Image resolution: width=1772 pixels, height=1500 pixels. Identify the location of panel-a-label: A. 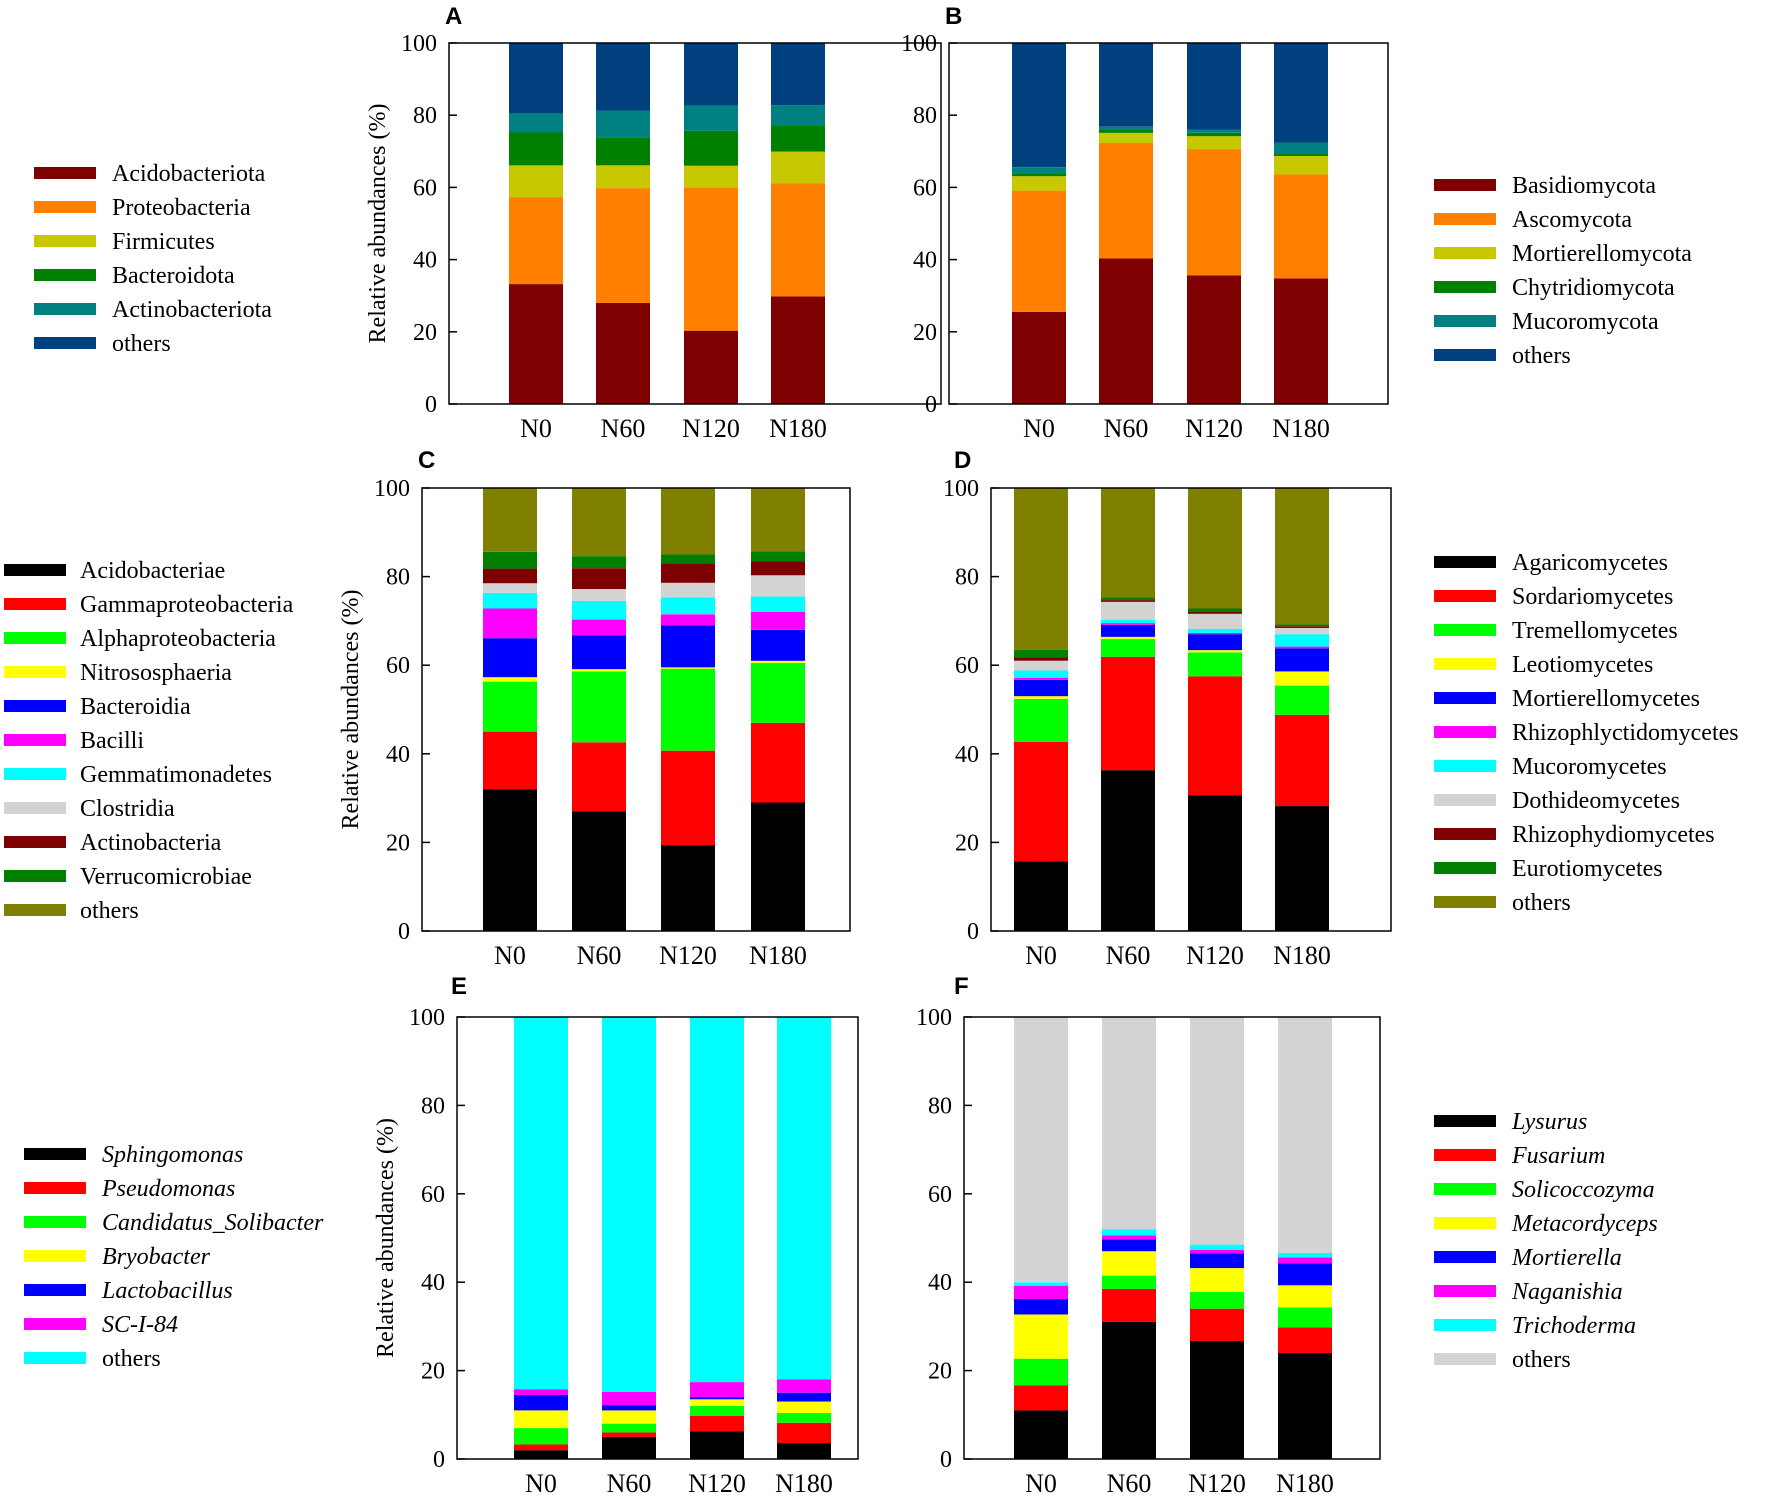
(453, 16).